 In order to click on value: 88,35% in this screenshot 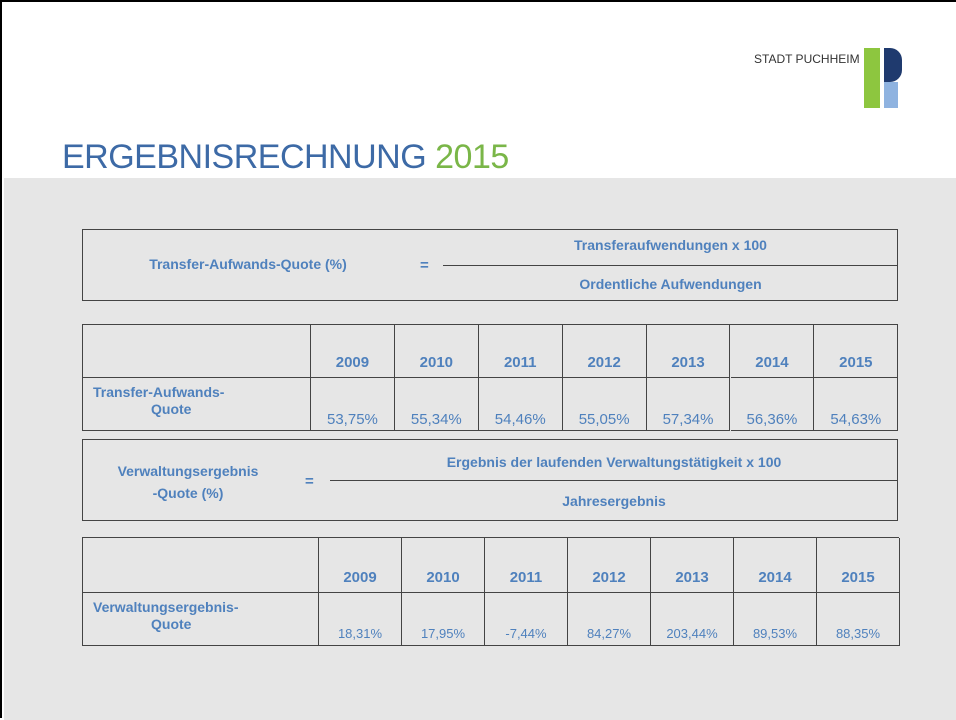, I will do `click(858, 619)`.